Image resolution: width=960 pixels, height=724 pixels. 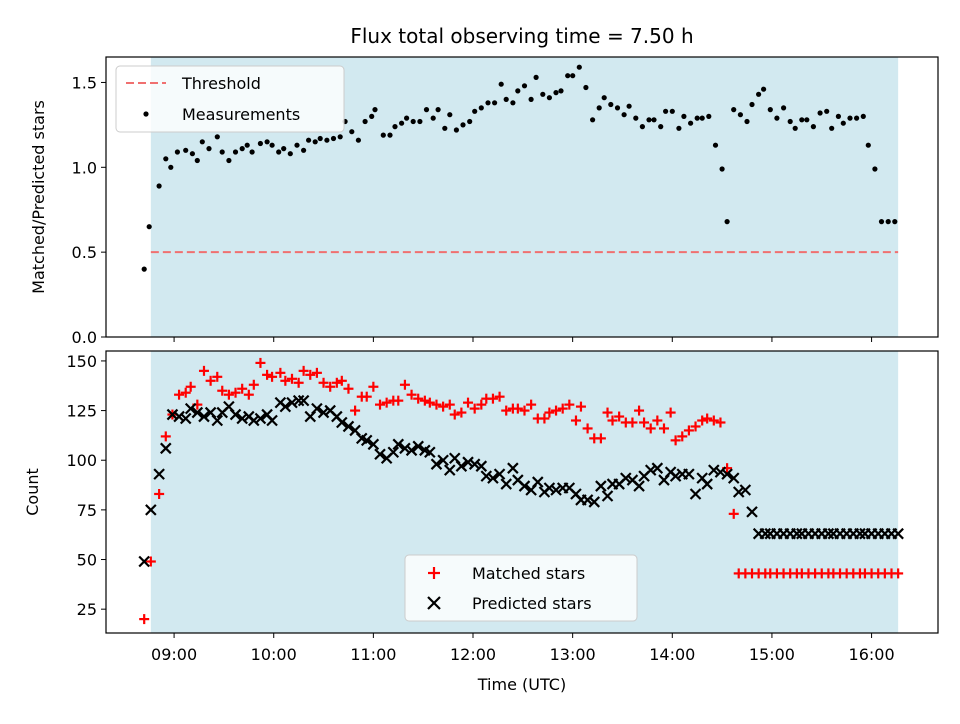 I want to click on y-tick-label: 0.0, so click(x=84, y=337).